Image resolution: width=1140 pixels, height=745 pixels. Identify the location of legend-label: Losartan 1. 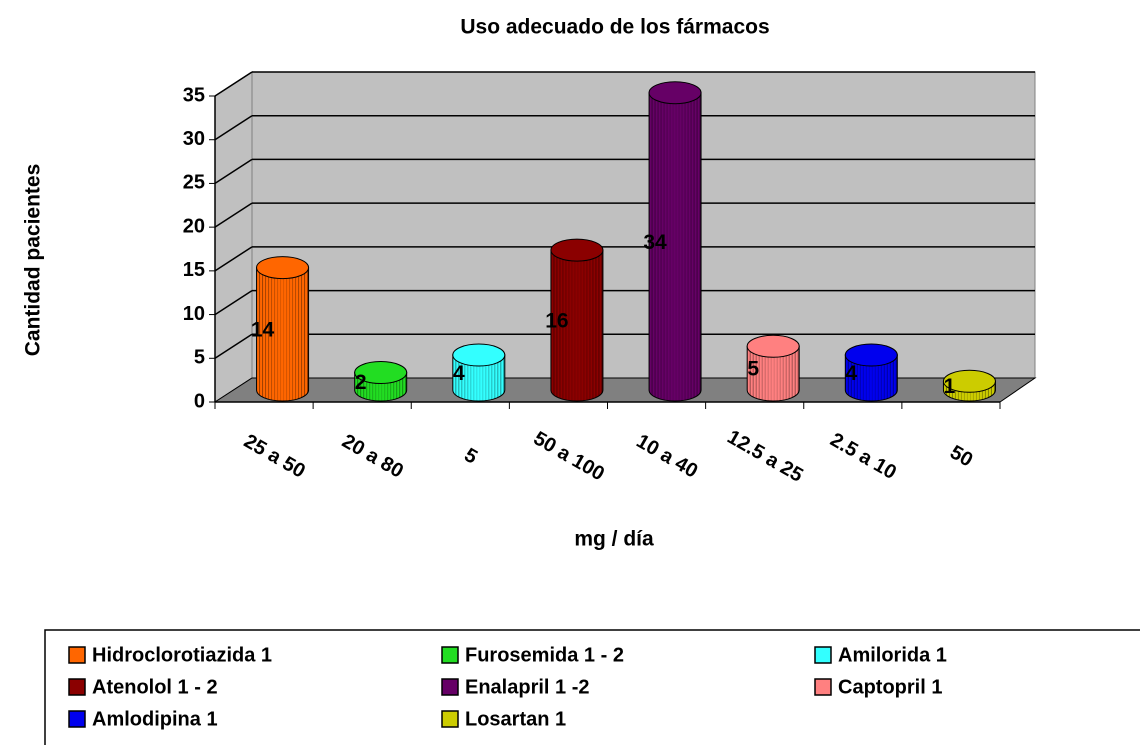
(515, 719).